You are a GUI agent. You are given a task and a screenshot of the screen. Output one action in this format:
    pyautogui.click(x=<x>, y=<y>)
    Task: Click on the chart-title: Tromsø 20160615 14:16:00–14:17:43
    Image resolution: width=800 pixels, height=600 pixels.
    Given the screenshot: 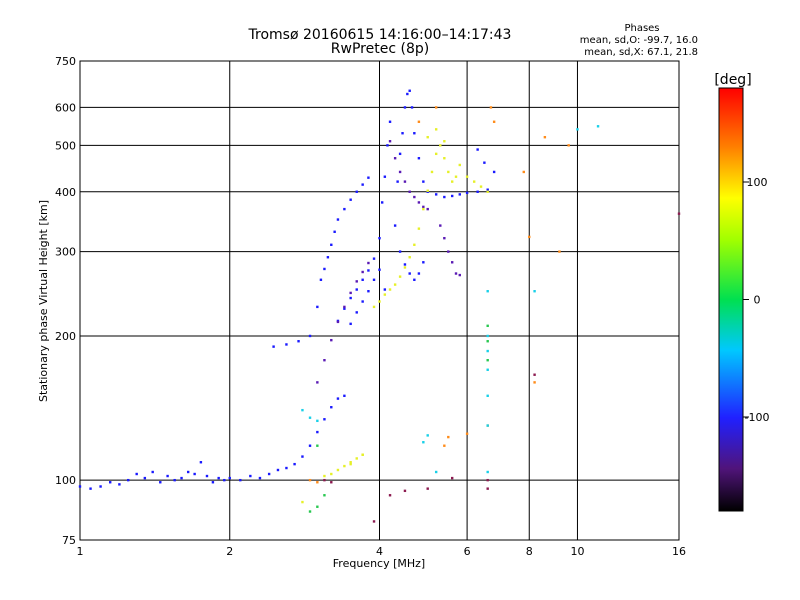 What is the action you would take?
    pyautogui.click(x=380, y=35)
    